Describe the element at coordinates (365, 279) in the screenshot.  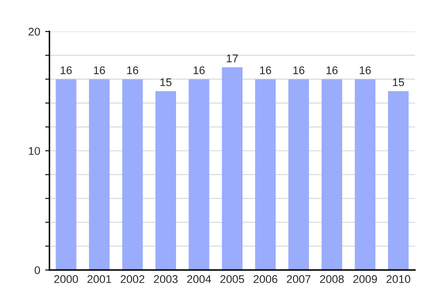
I see `x-tick-label: 2009` at that location.